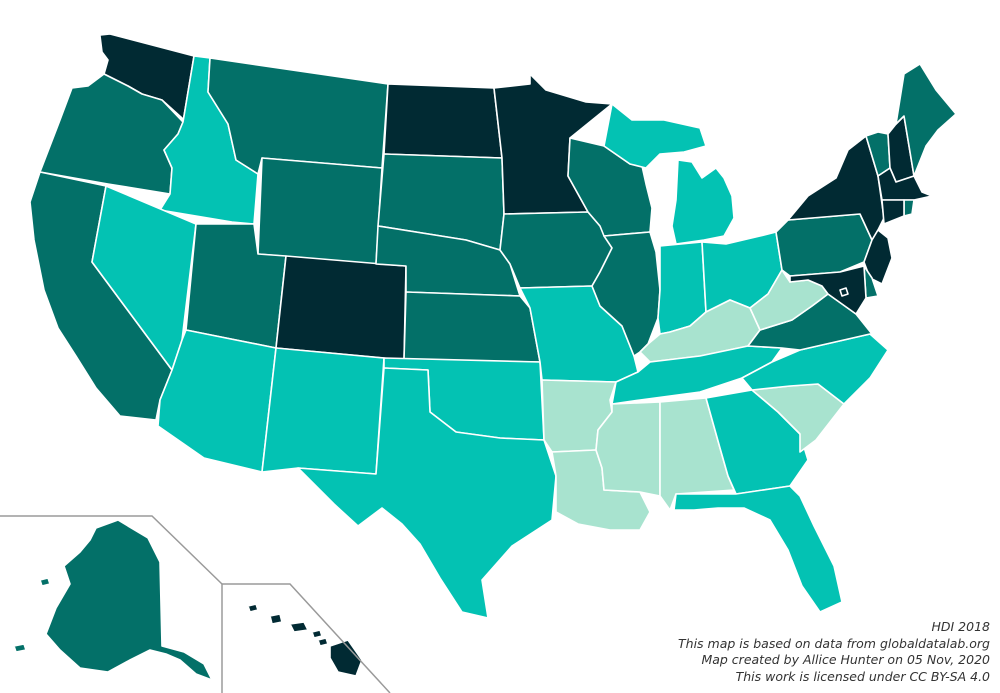 The height and width of the screenshot is (693, 1000). I want to click on state-wyoming, so click(320, 211).